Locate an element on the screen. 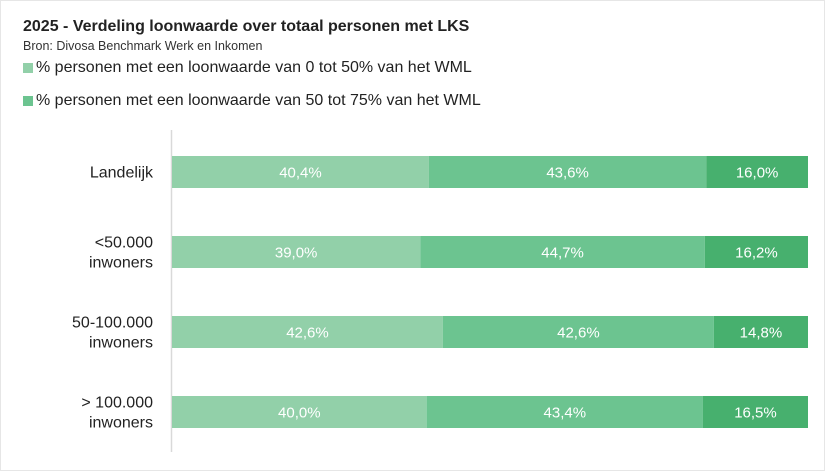 The width and height of the screenshot is (825, 471). chart-subtitle: Bron: Divosa Benchmark Werk en Inkomen is located at coordinates (143, 46).